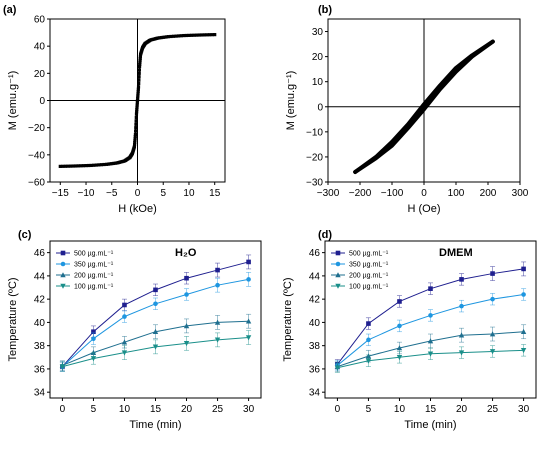  What do you see at coordinates (94, 254) in the screenshot?
I see `legend-entry: 500 µg.mL⁻¹` at bounding box center [94, 254].